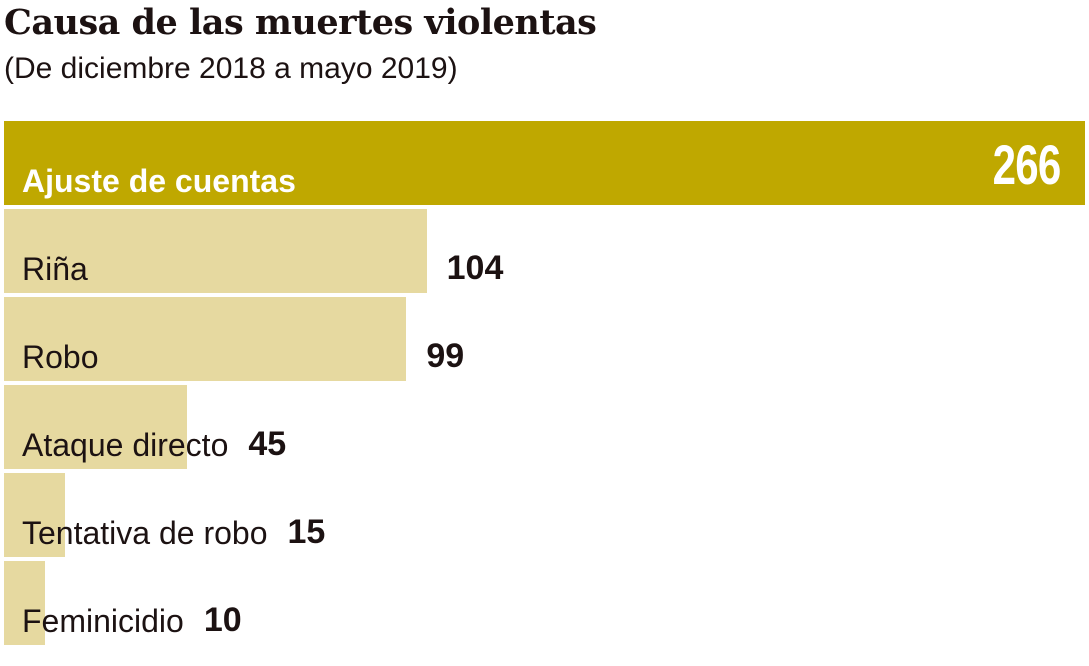 This screenshot has height=666, width=1089. I want to click on category-label: Ajuste de cuentas, so click(159, 181).